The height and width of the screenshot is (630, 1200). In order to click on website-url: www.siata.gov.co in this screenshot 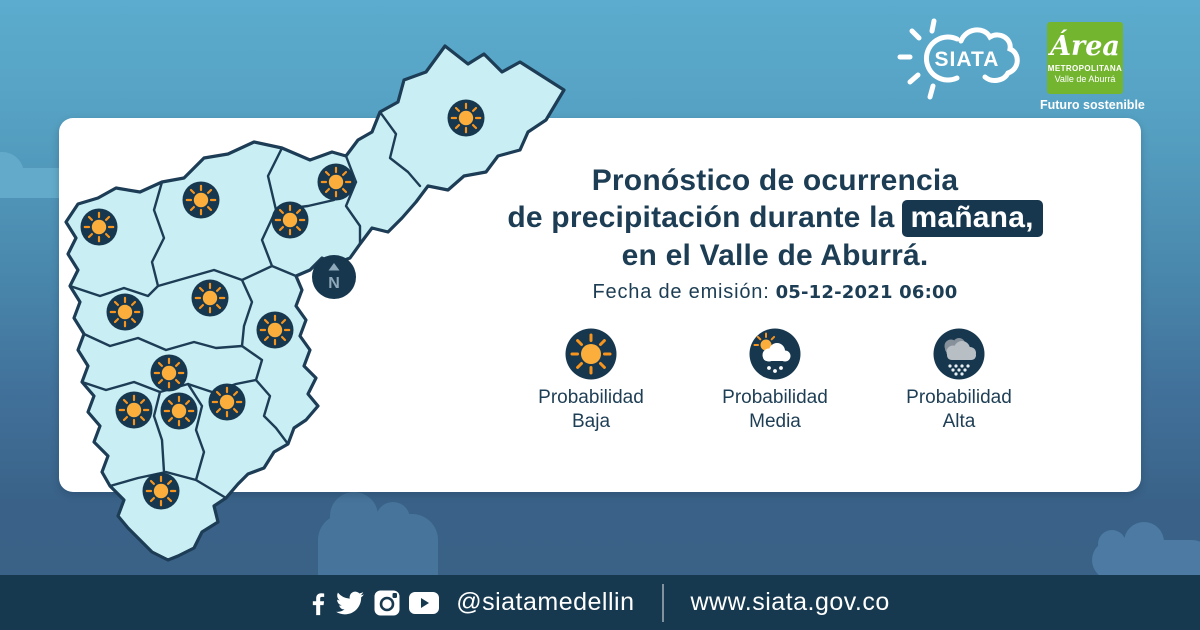, I will do `click(790, 602)`.